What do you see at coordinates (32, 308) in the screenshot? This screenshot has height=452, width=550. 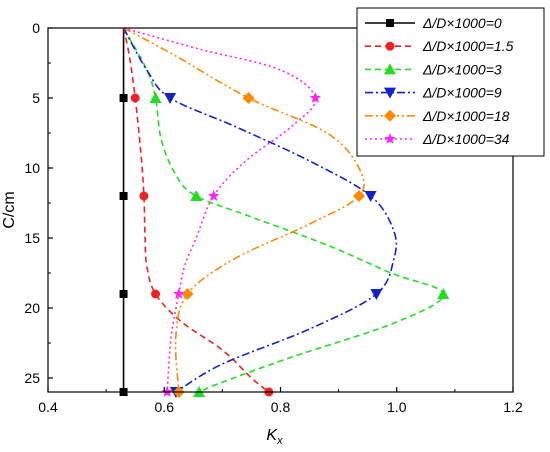 I see `y-tick-label-5: 20` at bounding box center [32, 308].